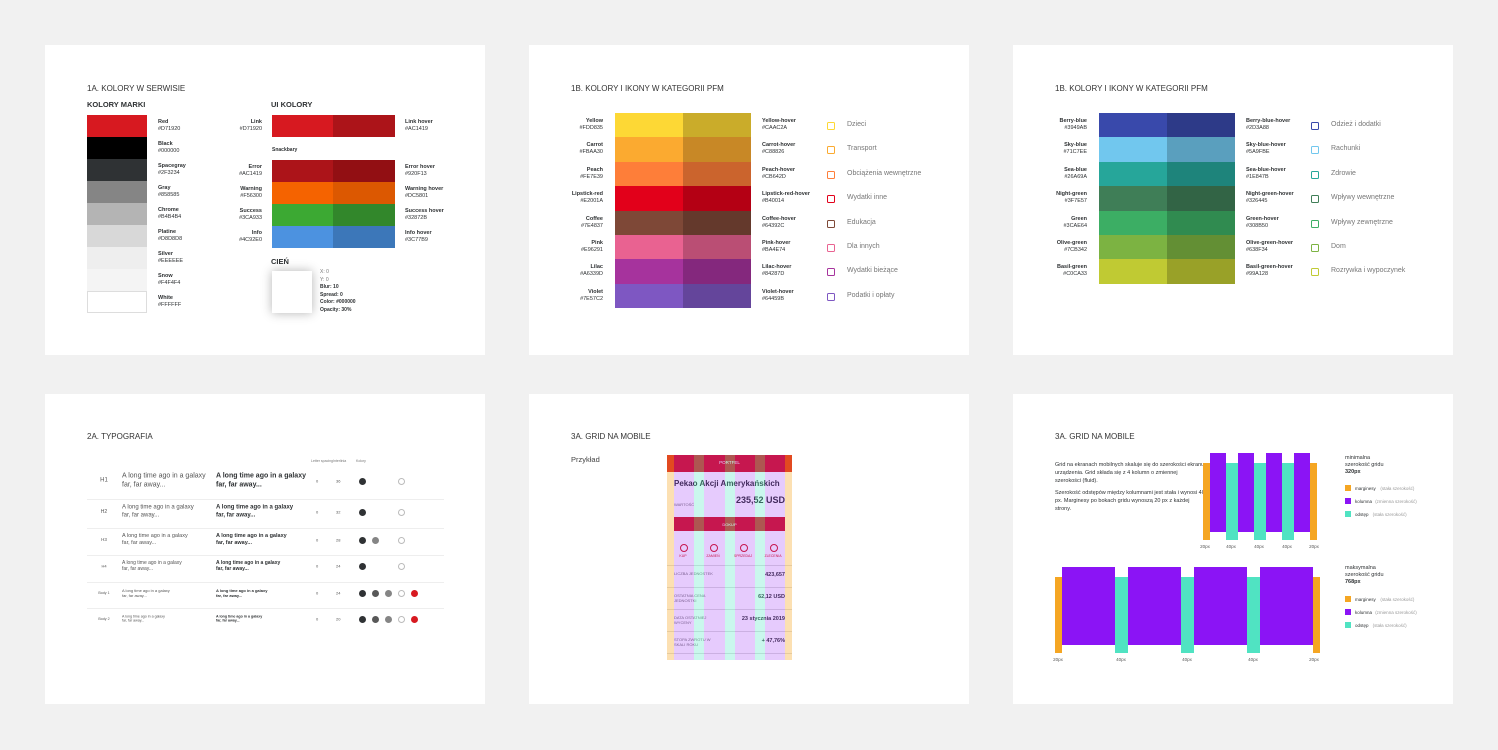 Image resolution: width=1498 pixels, height=750 pixels. Describe the element at coordinates (773, 556) in the screenshot. I see `action-label: ZLECENIA` at that location.